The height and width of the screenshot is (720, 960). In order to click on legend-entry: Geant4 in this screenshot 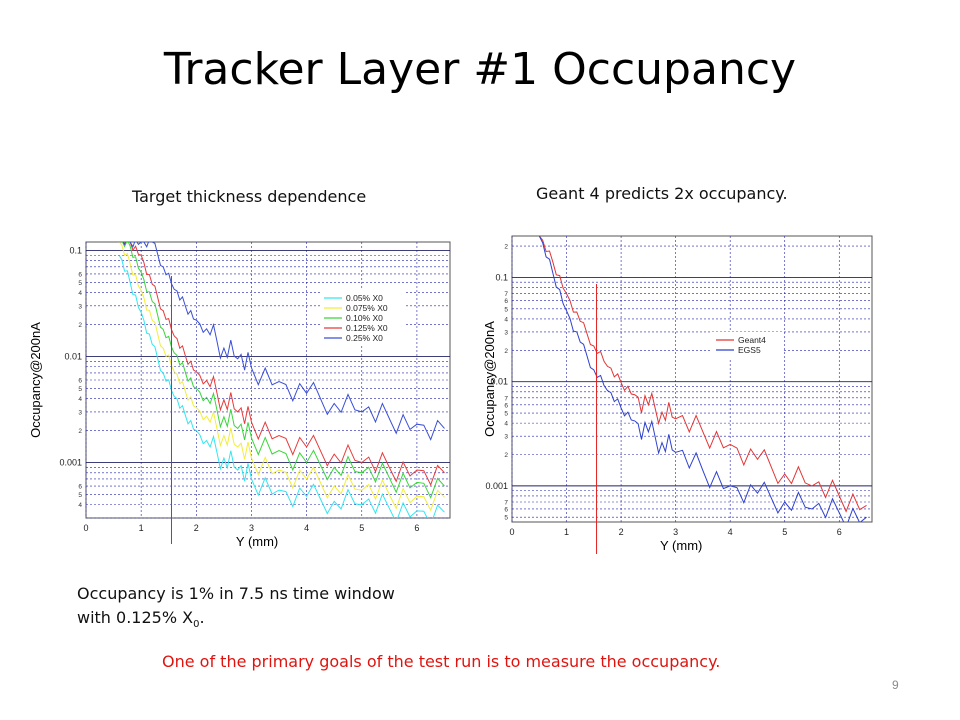, I will do `click(752, 340)`.